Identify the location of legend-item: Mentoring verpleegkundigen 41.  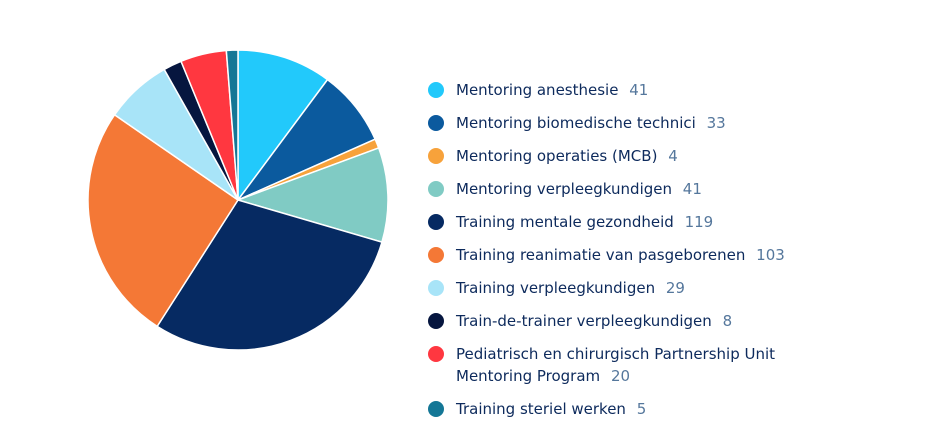
(638, 189).